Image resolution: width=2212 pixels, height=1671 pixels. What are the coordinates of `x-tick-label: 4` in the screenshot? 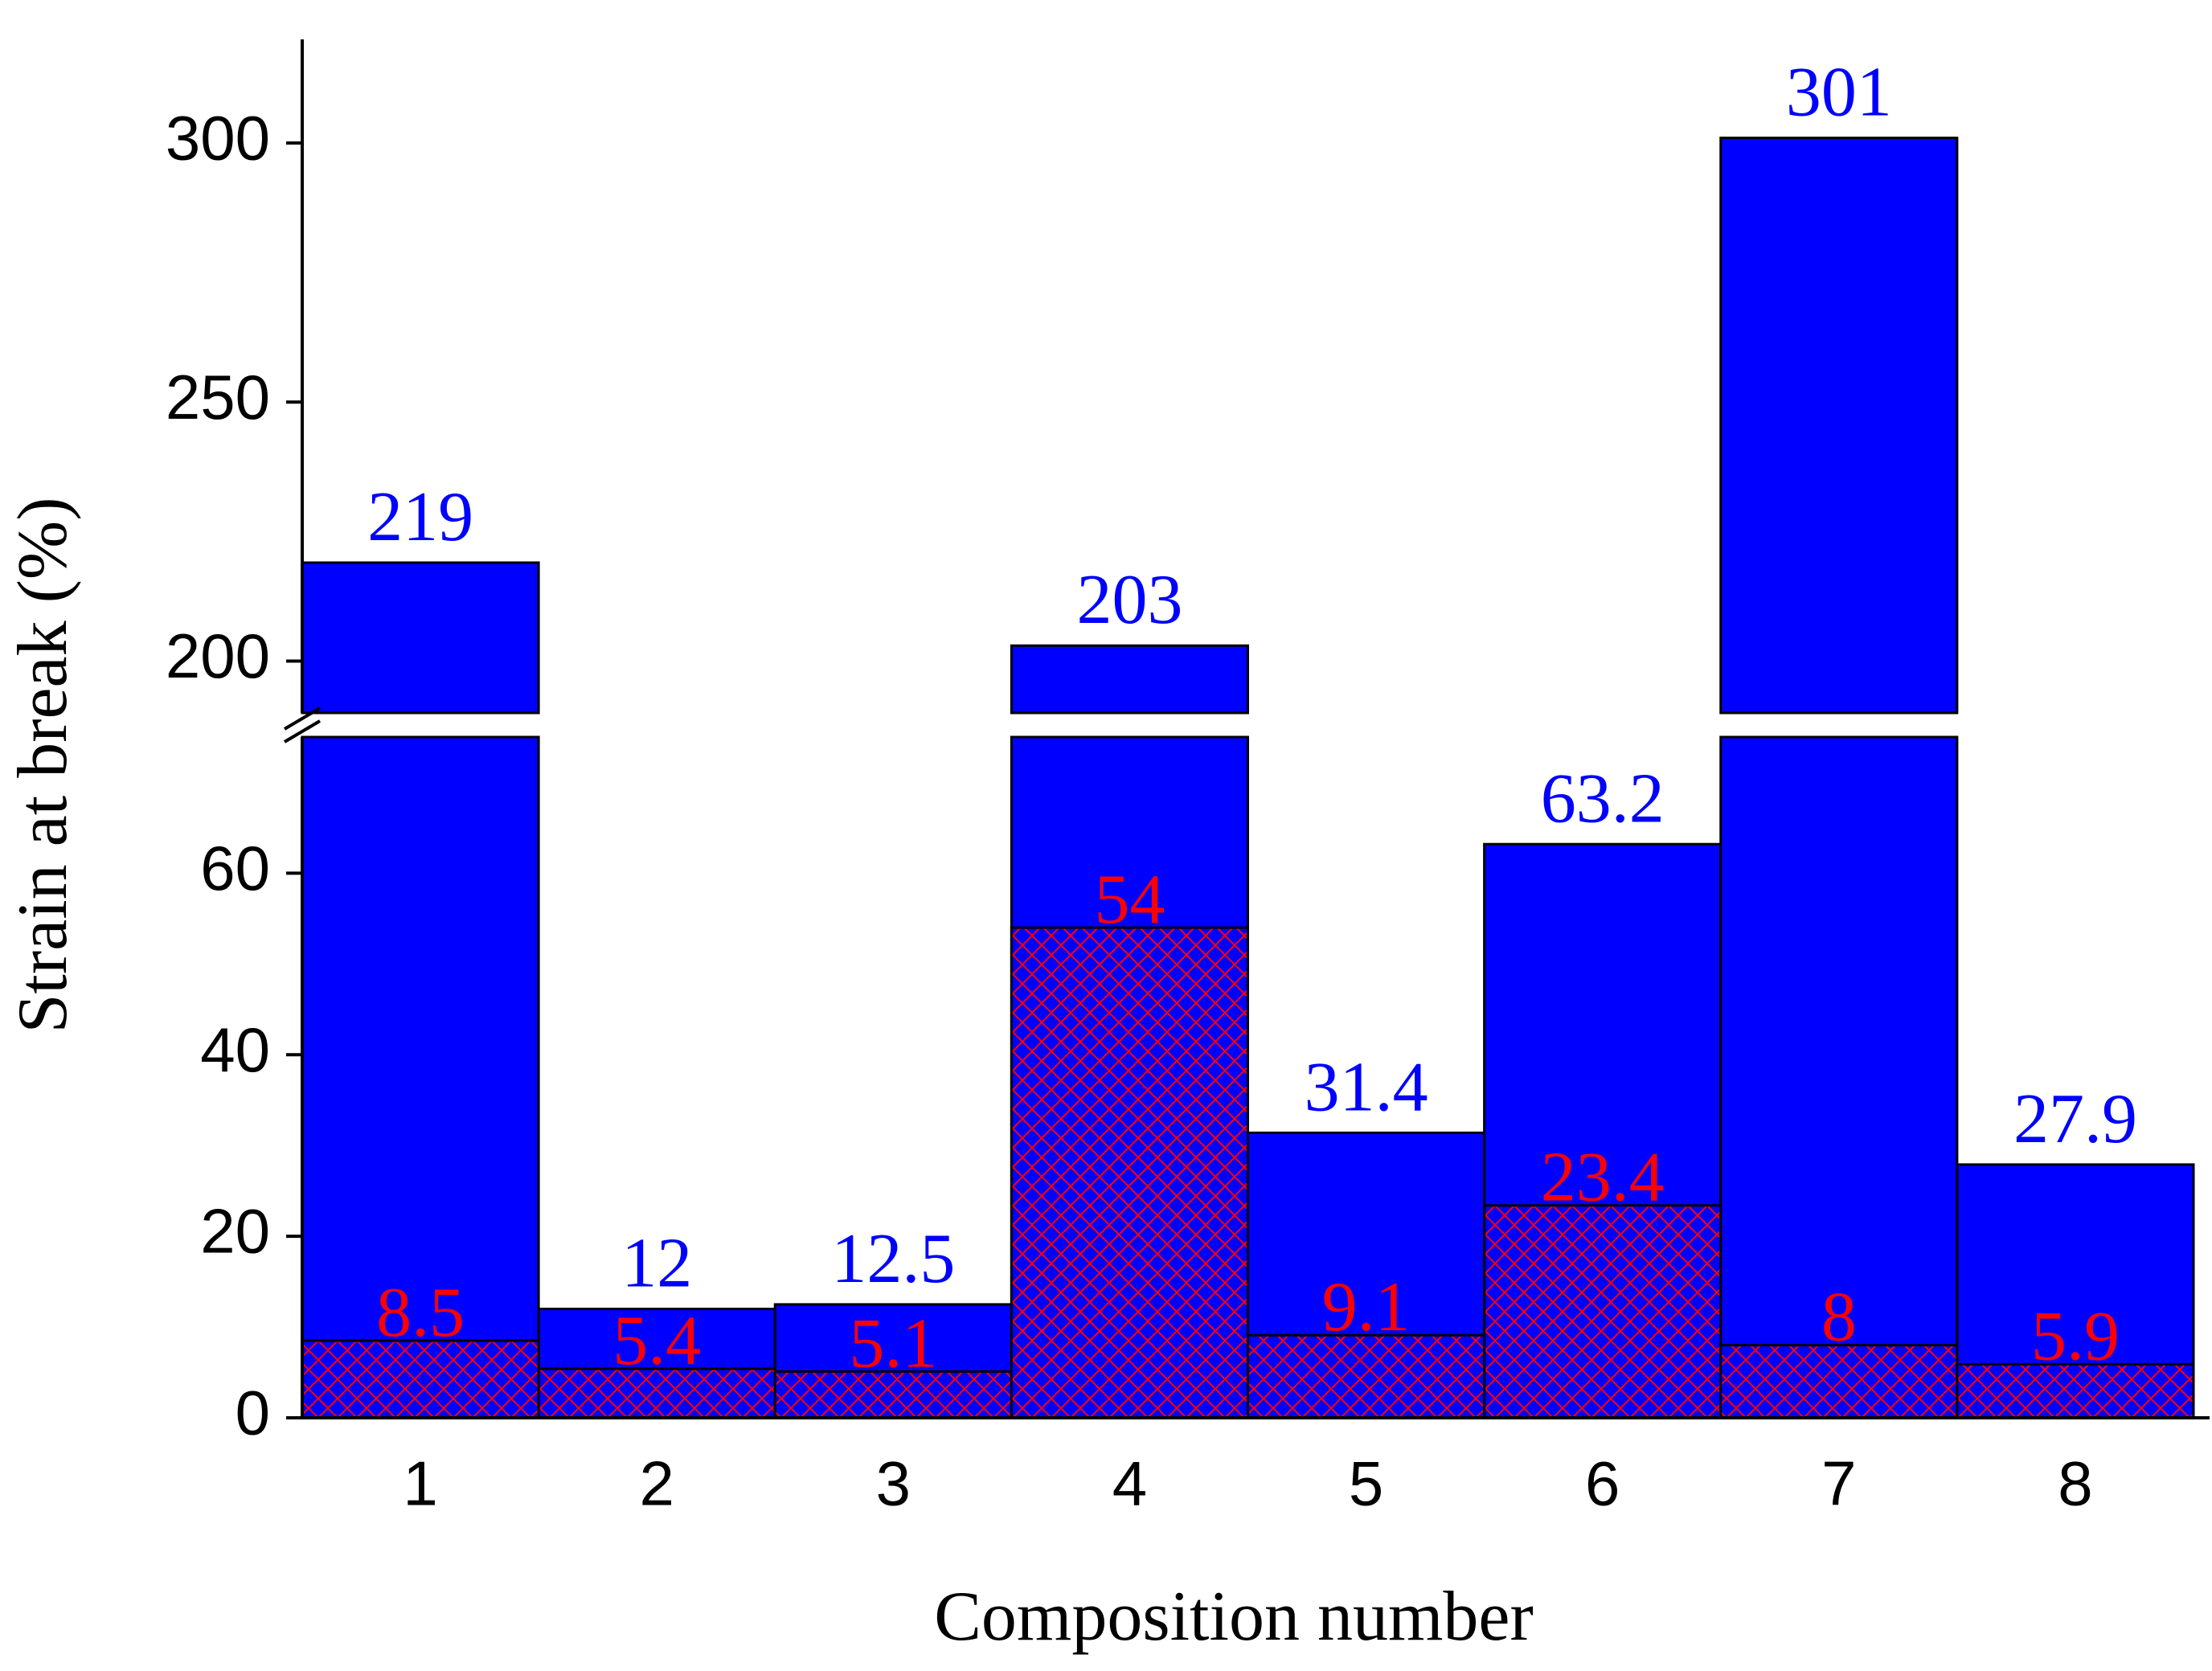 It's located at (1129, 1484).